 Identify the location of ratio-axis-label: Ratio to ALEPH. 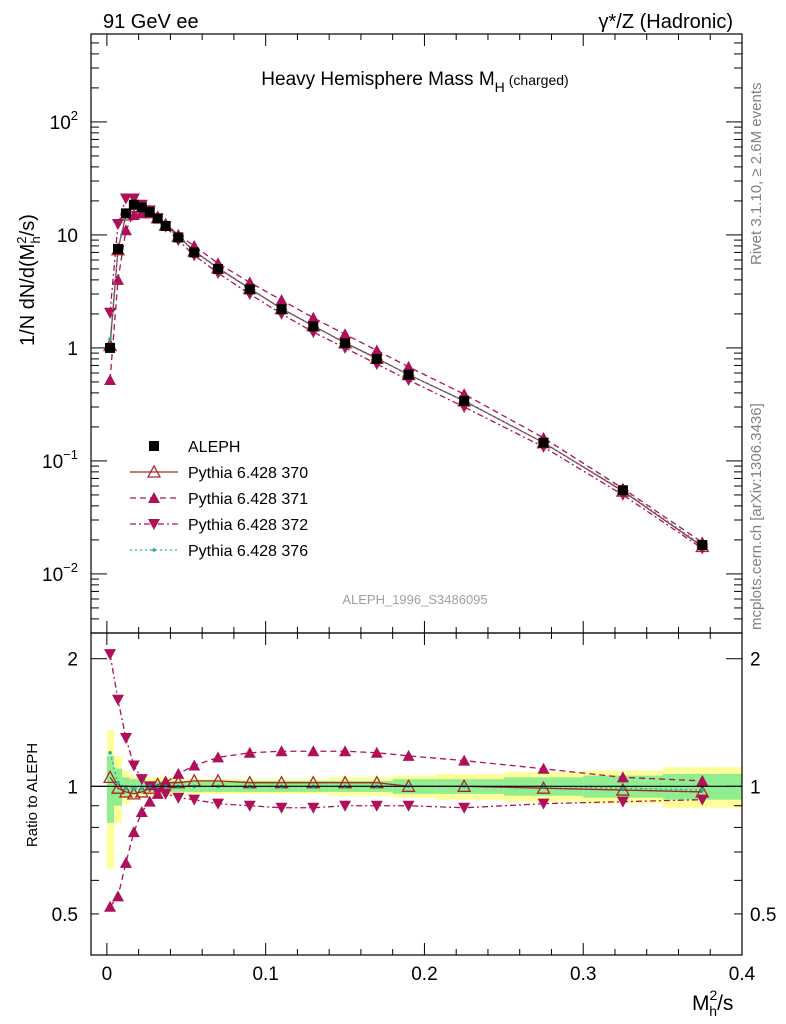
(32, 795).